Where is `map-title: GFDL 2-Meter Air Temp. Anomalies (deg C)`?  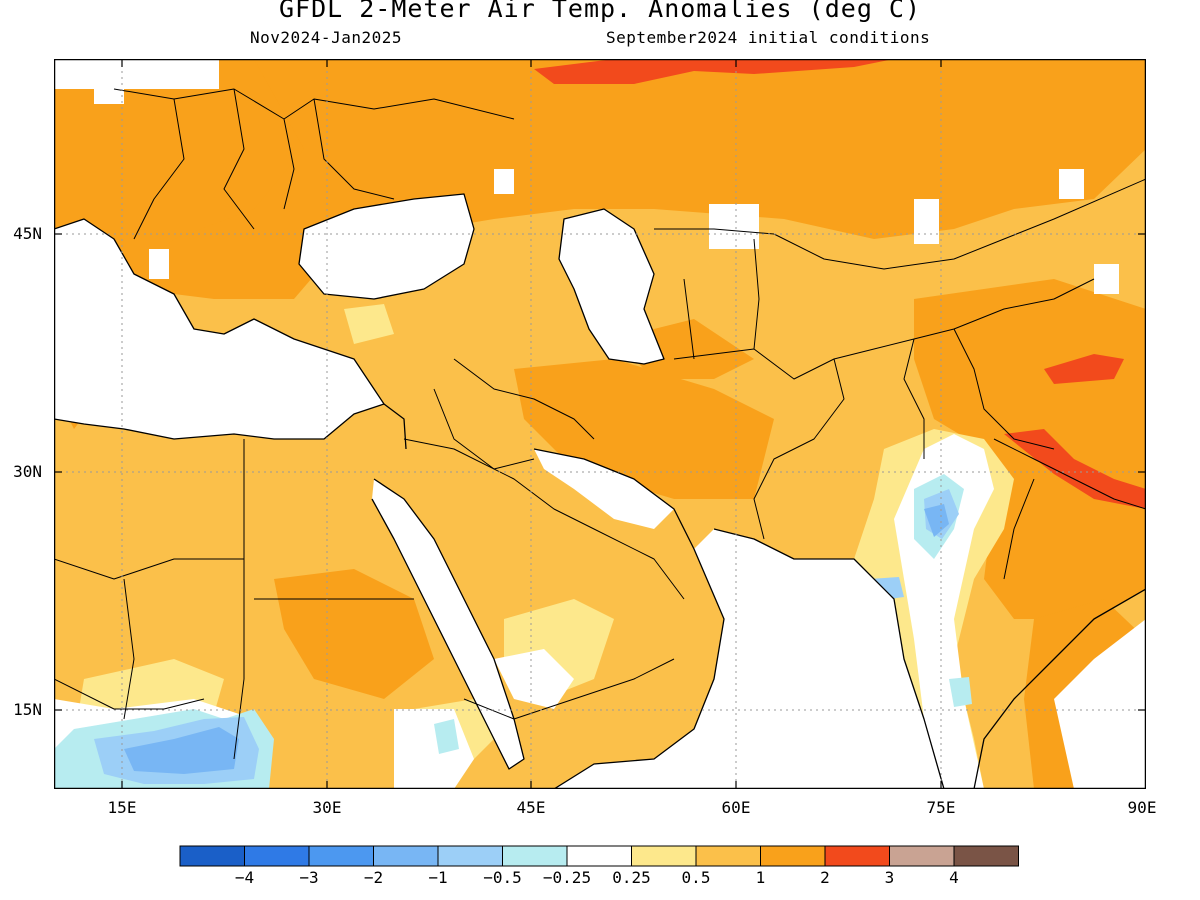 map-title: GFDL 2-Meter Air Temp. Anomalies (deg C) is located at coordinates (600, 11).